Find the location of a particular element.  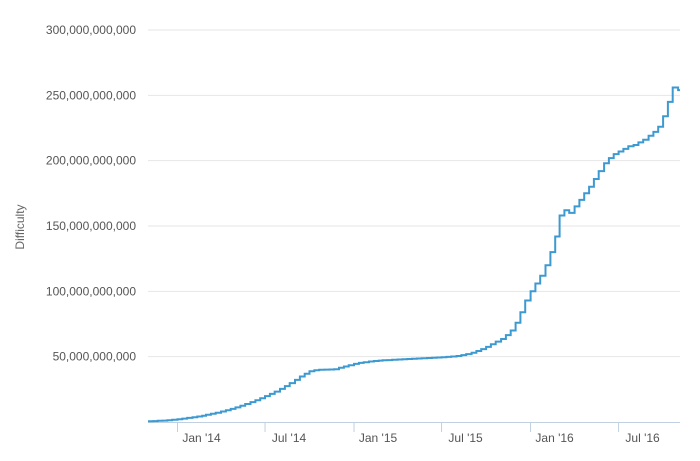

x-tick-label: Jan '15 is located at coordinates (378, 438).